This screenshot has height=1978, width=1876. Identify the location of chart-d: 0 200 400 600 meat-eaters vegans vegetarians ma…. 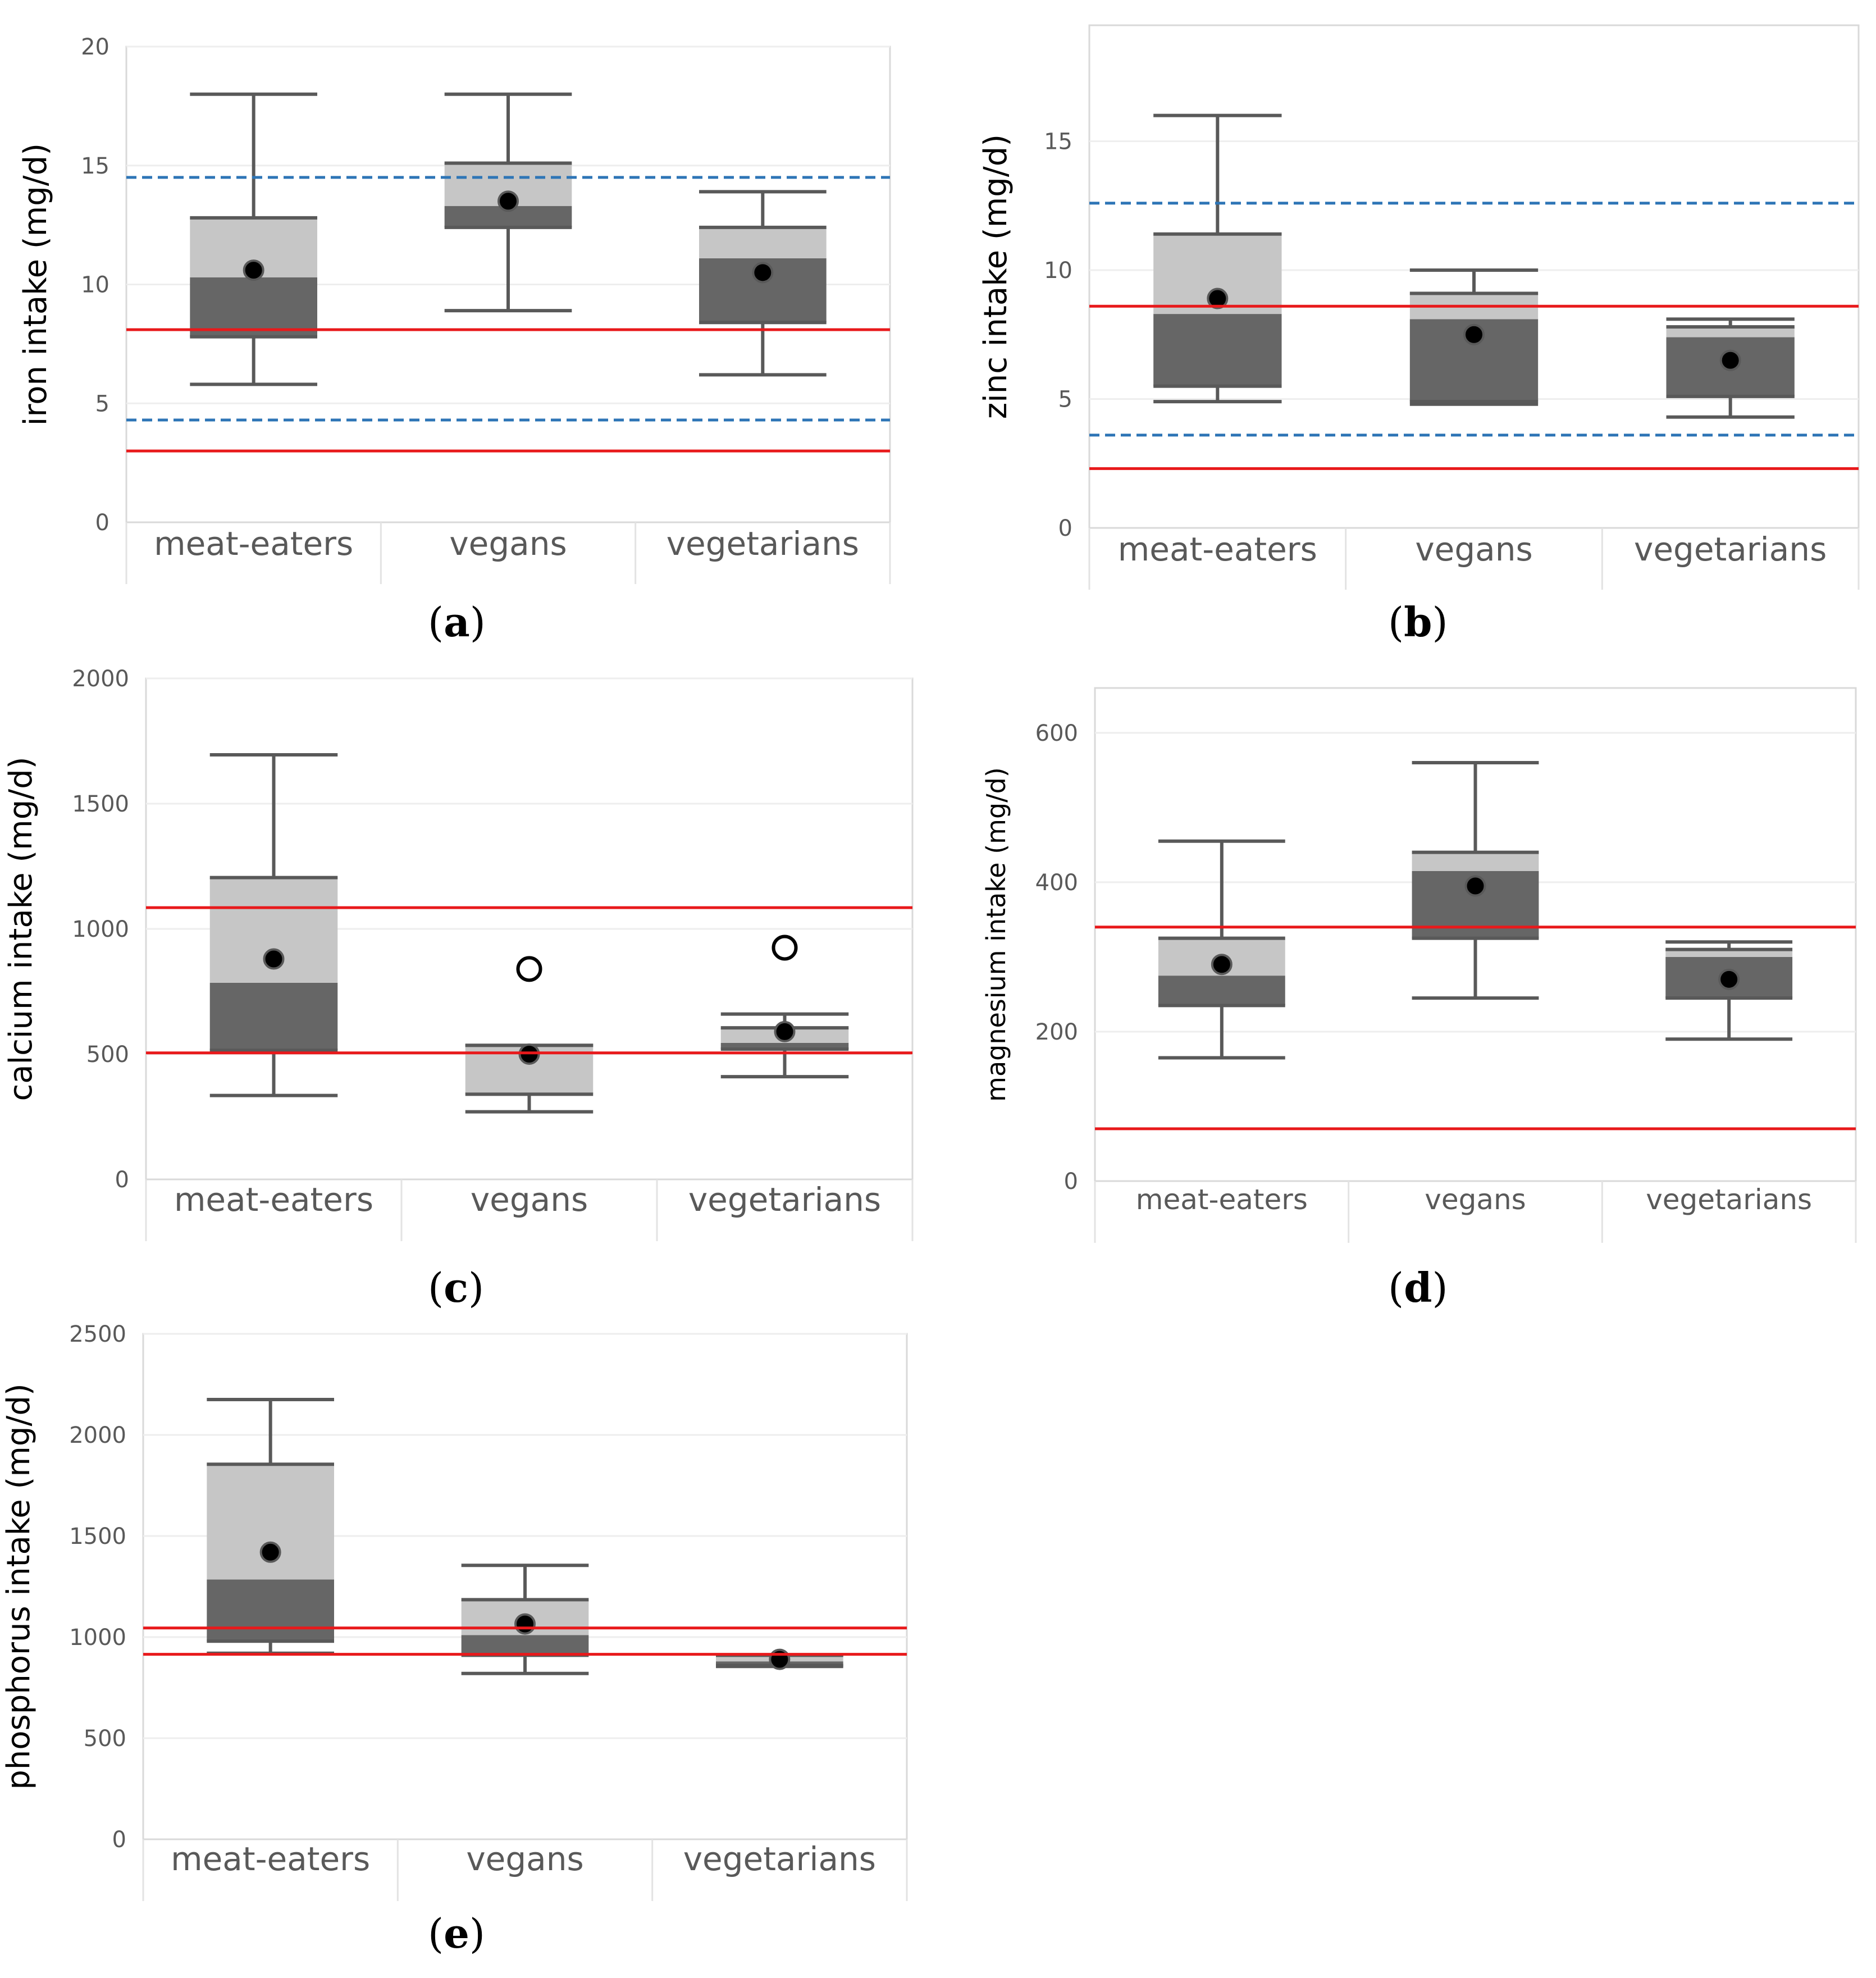
(1419, 965).